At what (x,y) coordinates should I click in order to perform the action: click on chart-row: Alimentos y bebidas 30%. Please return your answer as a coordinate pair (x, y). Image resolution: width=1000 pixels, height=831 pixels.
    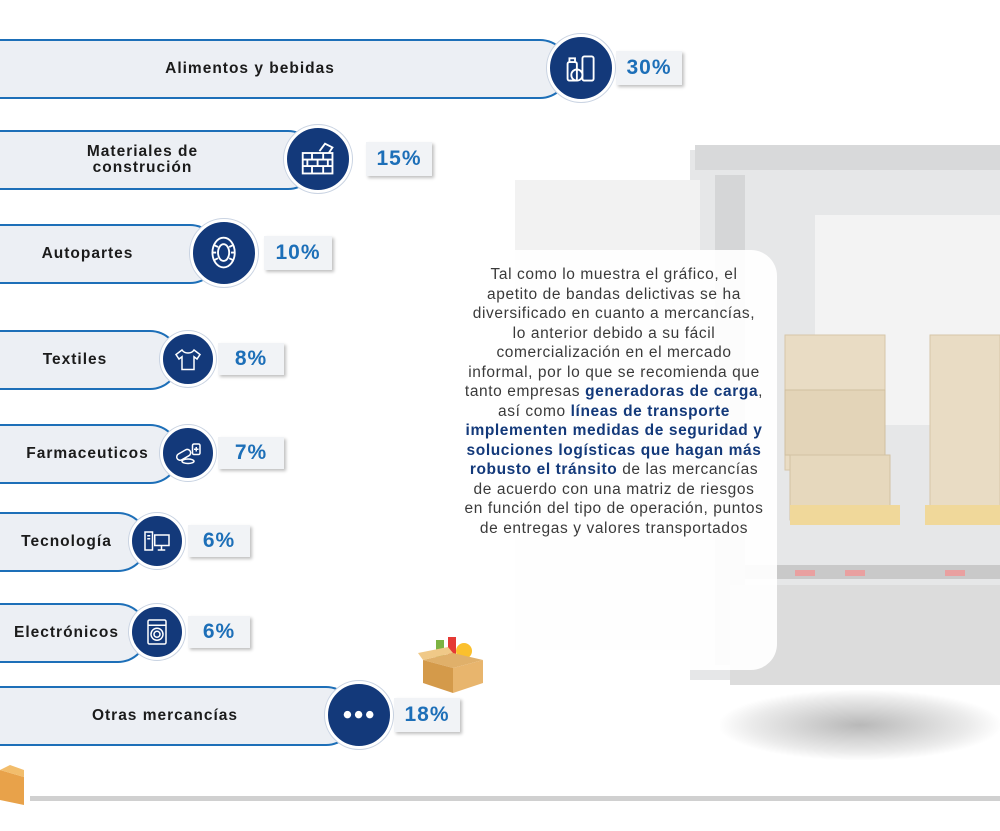
    Looking at the image, I should click on (500, 68).